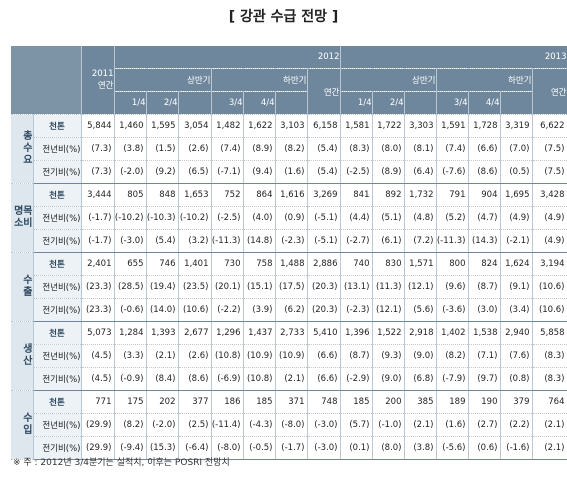 Image resolution: width=567 pixels, height=480 pixels. I want to click on table-cell: (-2.3), so click(356, 310).